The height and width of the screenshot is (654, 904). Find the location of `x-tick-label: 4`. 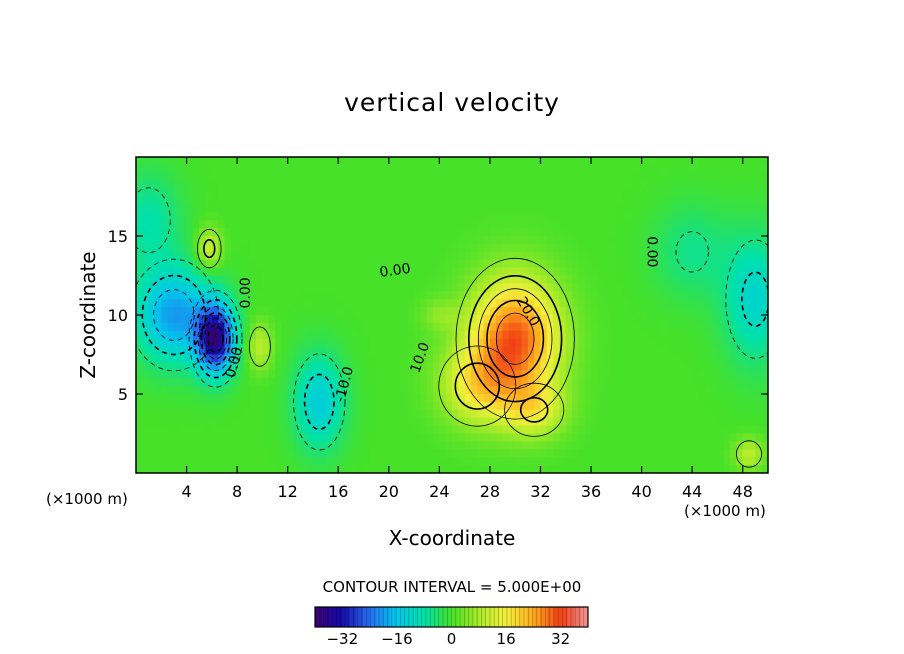

x-tick-label: 4 is located at coordinates (186, 491).